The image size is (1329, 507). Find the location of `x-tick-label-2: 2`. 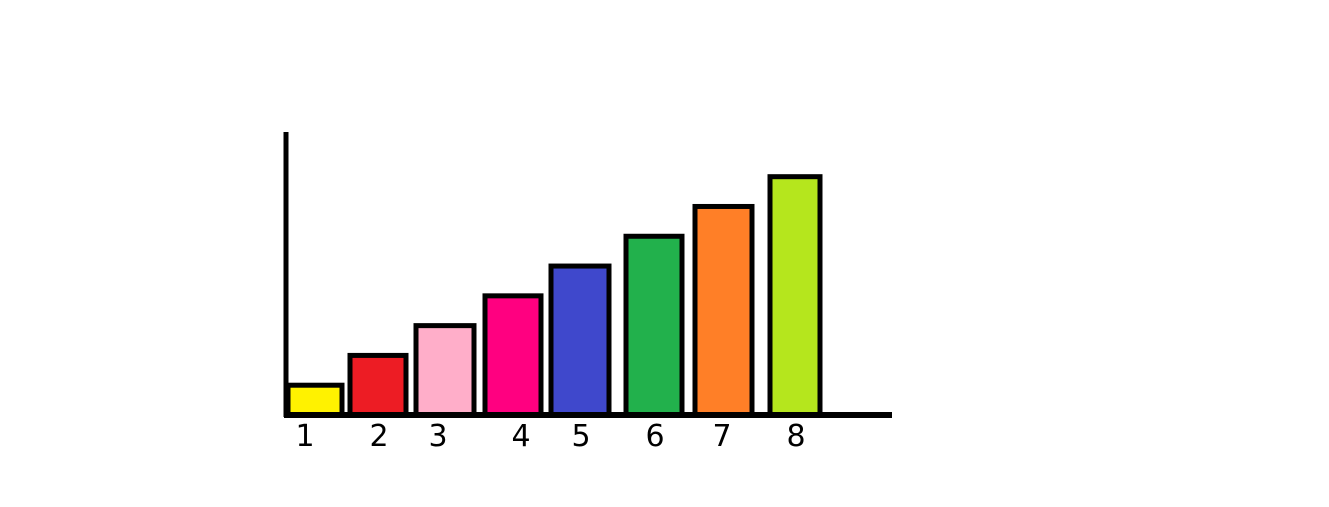

x-tick-label-2: 2 is located at coordinates (378, 436).